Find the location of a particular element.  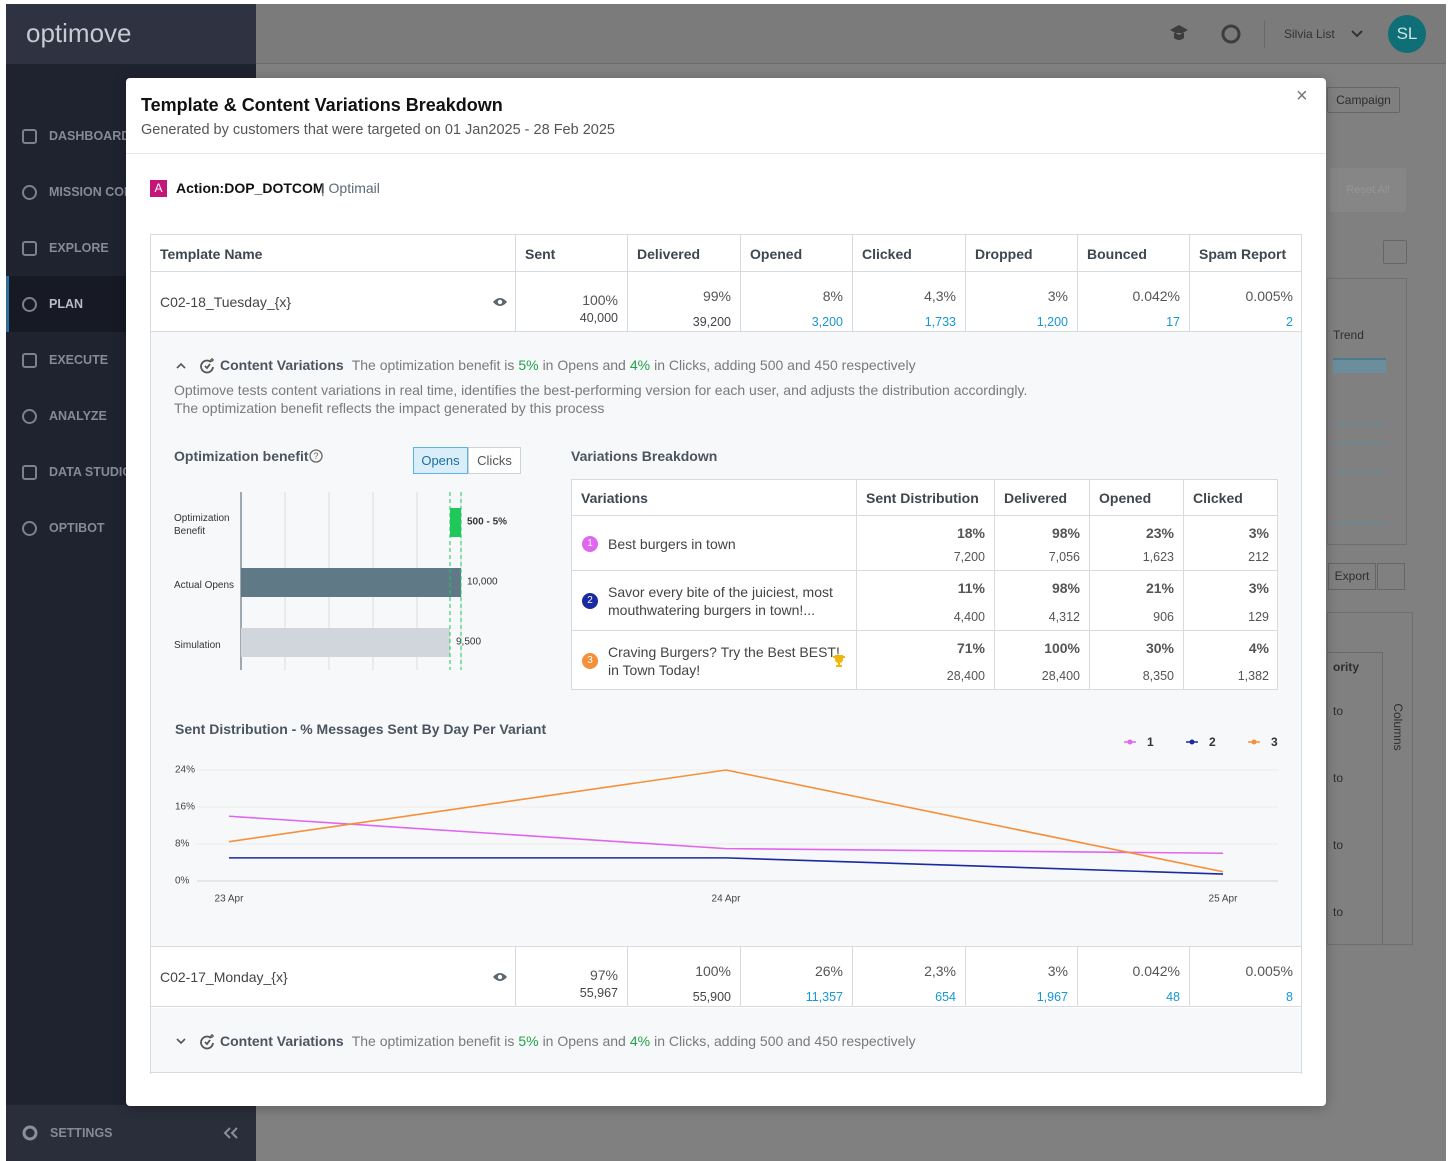

header-label: Sent Distribution is located at coordinates (922, 498).